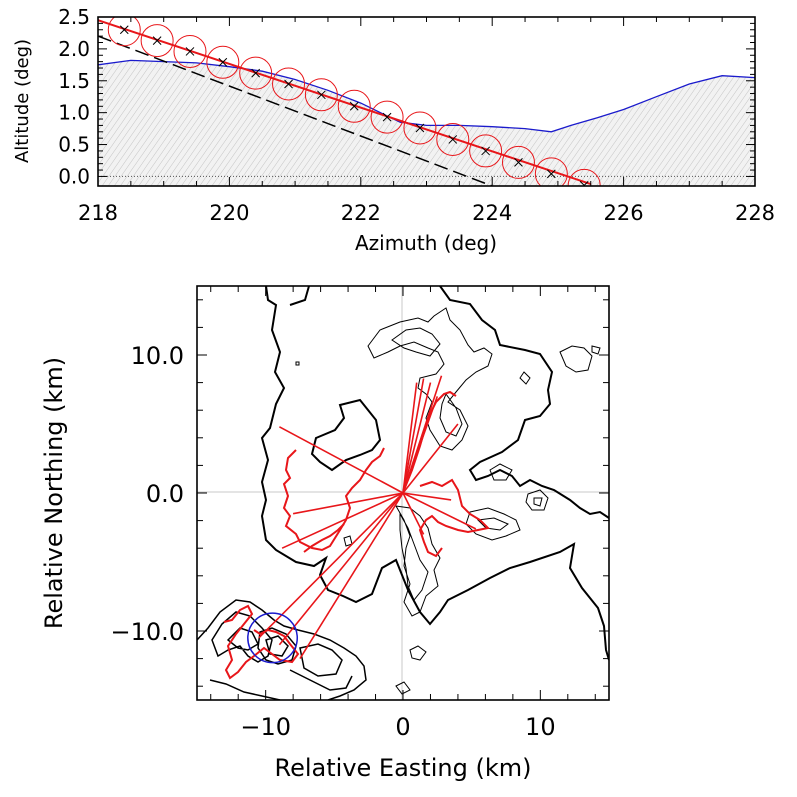  Describe the element at coordinates (492, 213) in the screenshot. I see `azimuth-tick-label: 224` at that location.